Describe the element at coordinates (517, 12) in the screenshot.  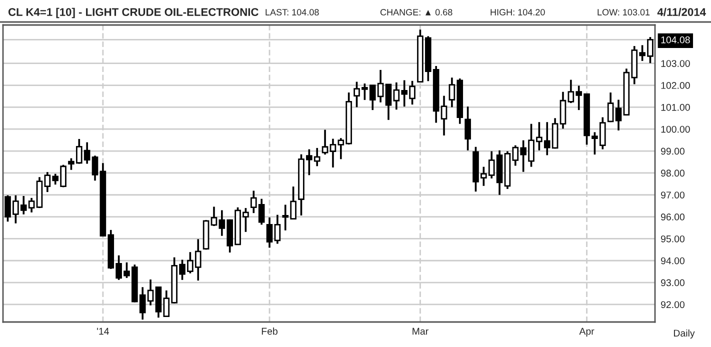
I see `text: HIGH: 104.20` at that location.